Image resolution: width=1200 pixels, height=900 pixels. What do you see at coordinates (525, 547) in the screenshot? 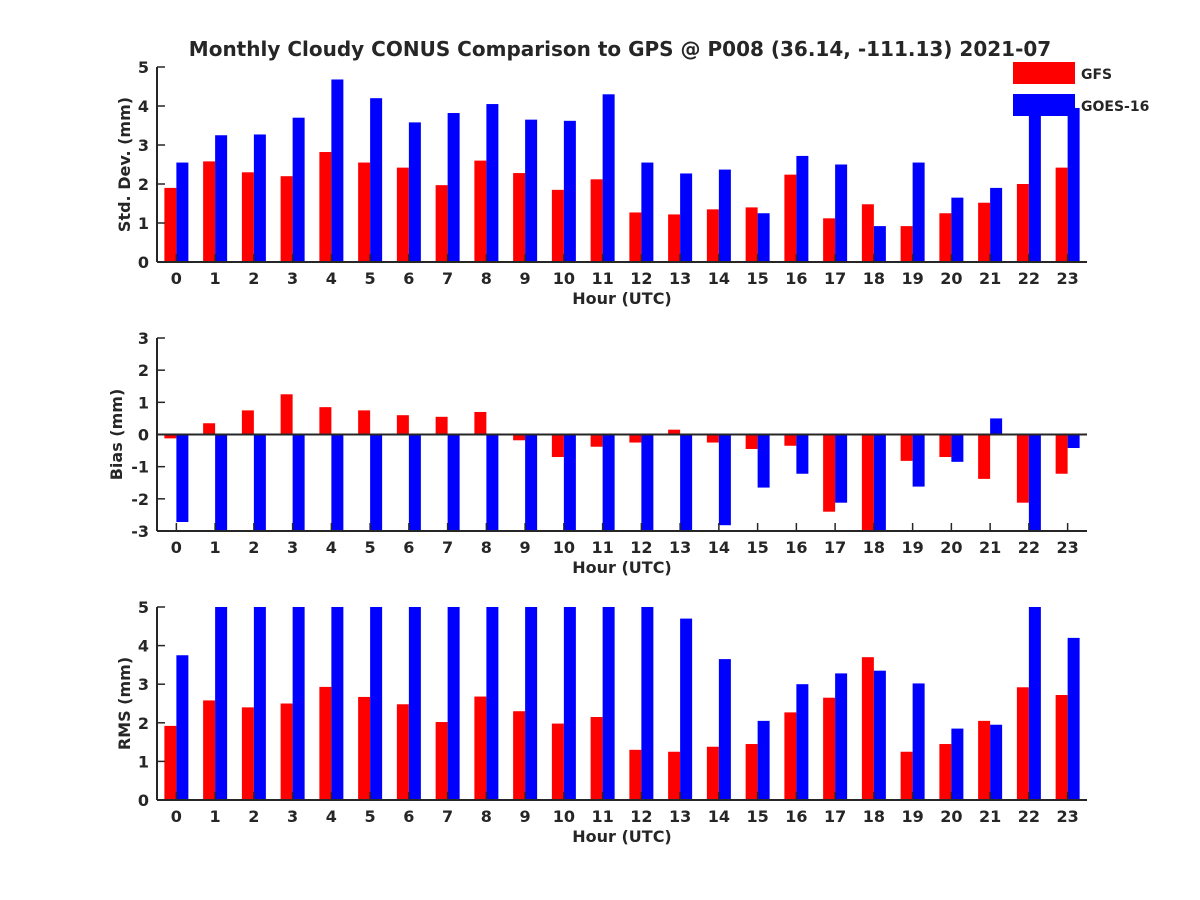
I see `bias-x-tick-label: 9` at bounding box center [525, 547].